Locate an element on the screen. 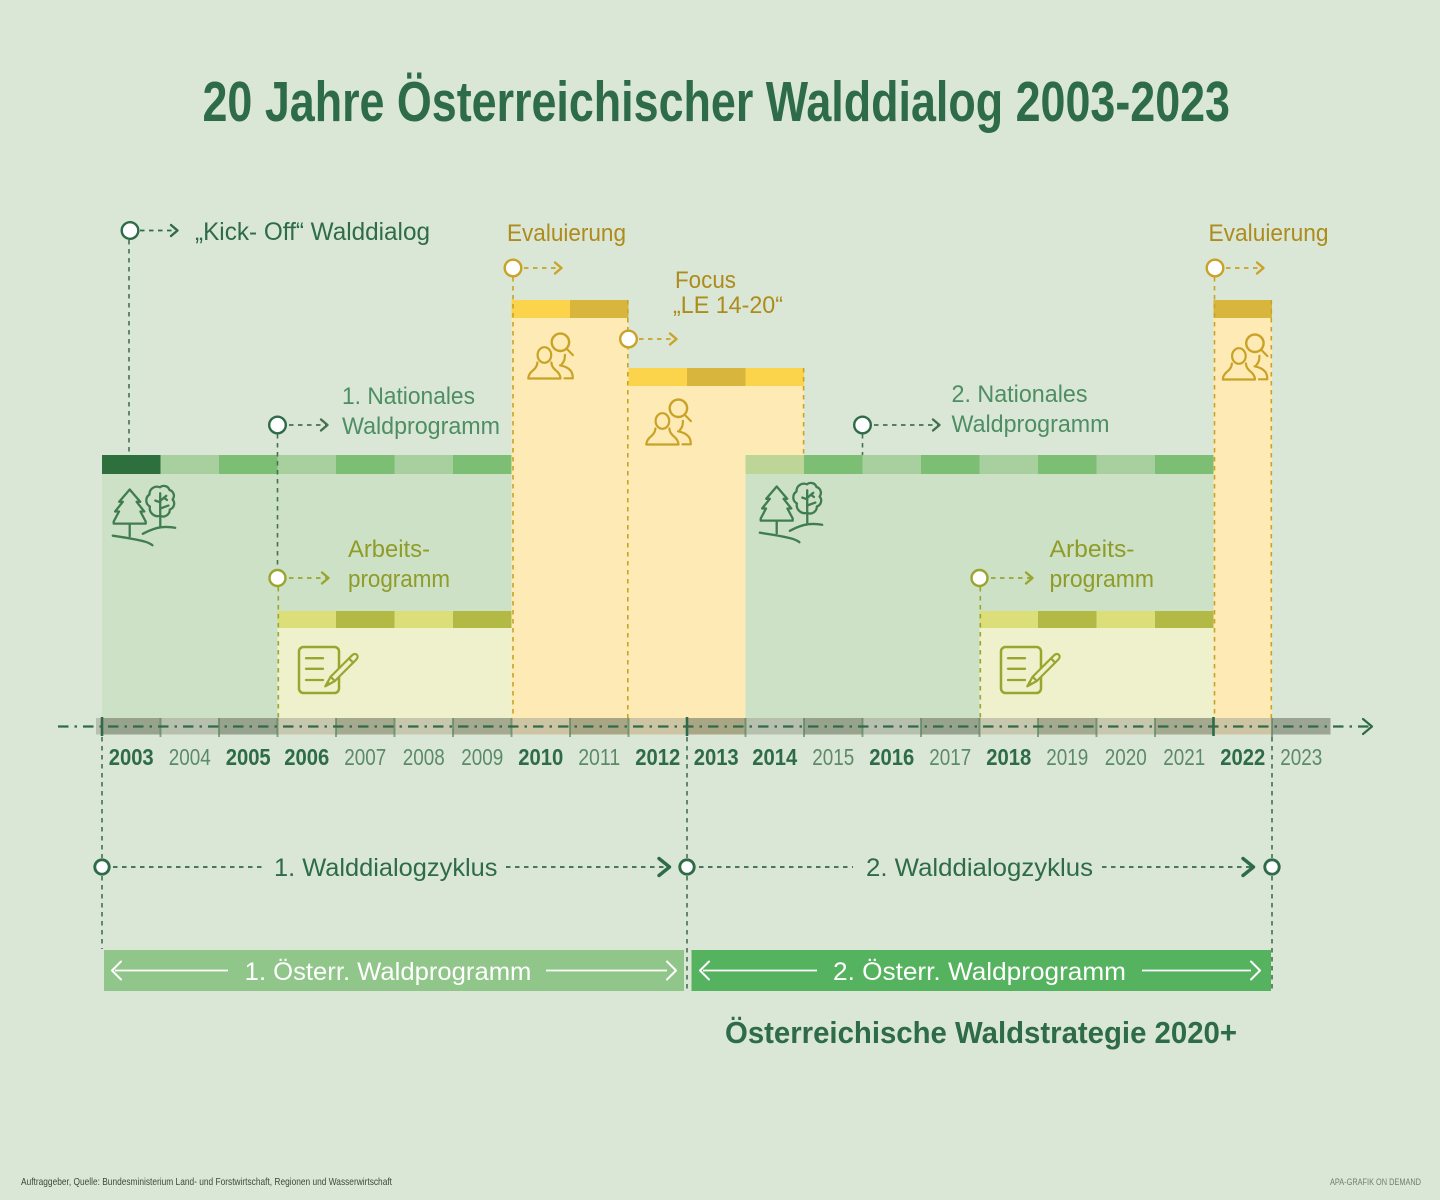 The image size is (1440, 1200). svg-text: 2021 is located at coordinates (1184, 757).